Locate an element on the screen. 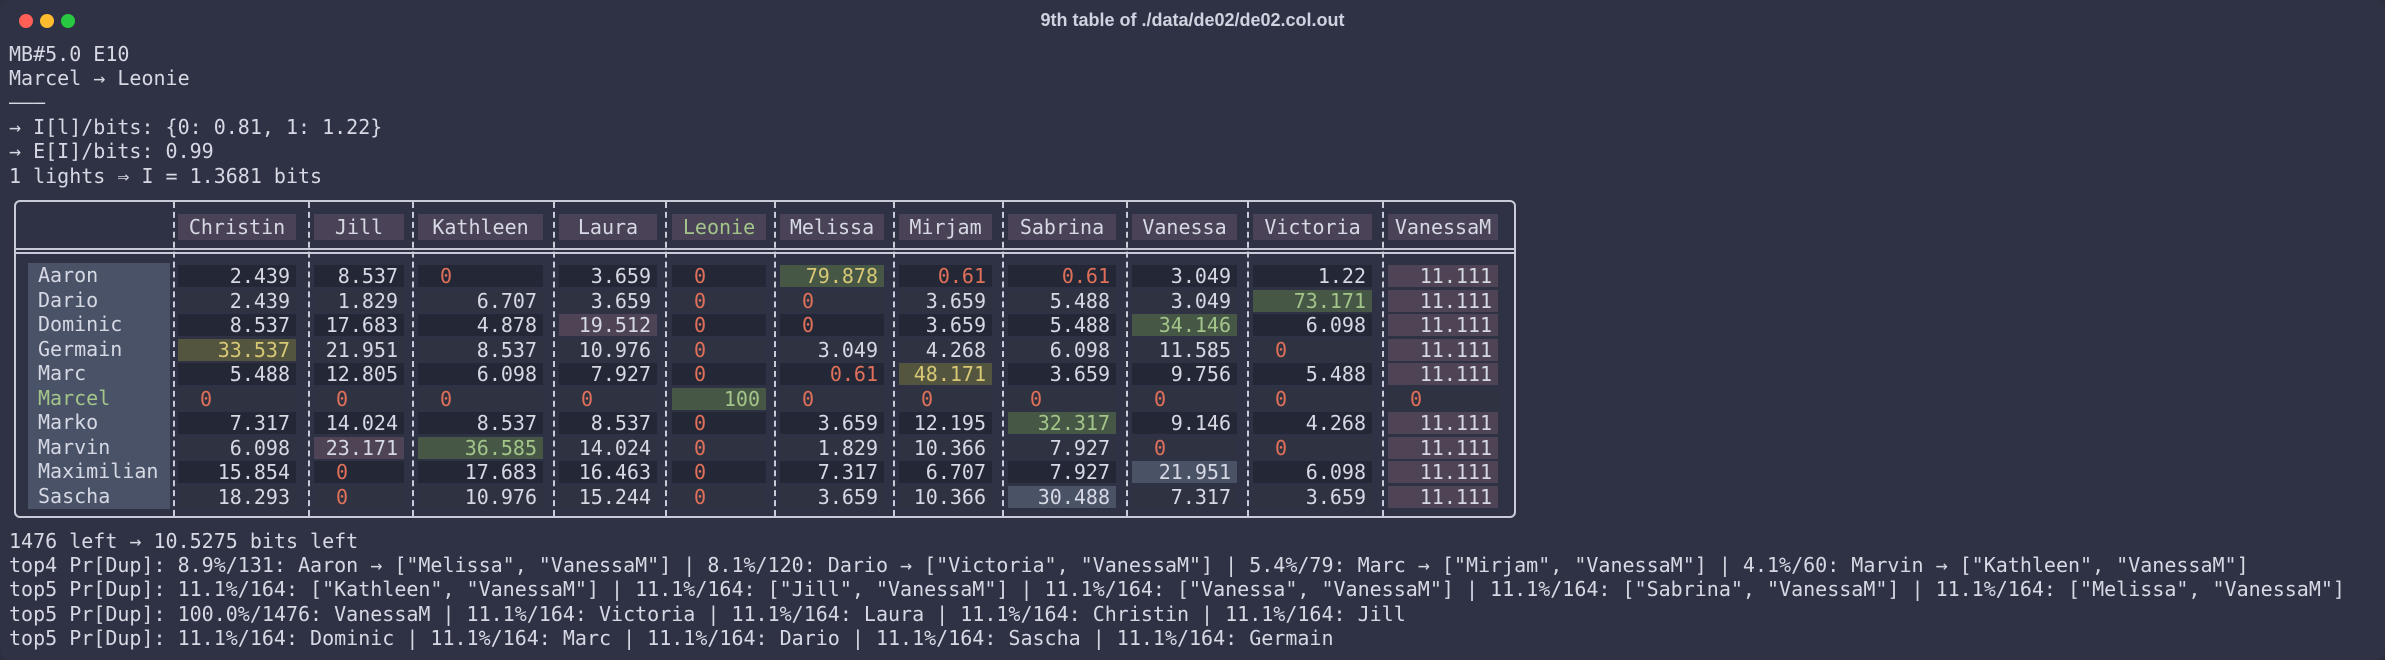 The image size is (2385, 660). cell-sascha-vanessam: 11.111 is located at coordinates (1443, 496).